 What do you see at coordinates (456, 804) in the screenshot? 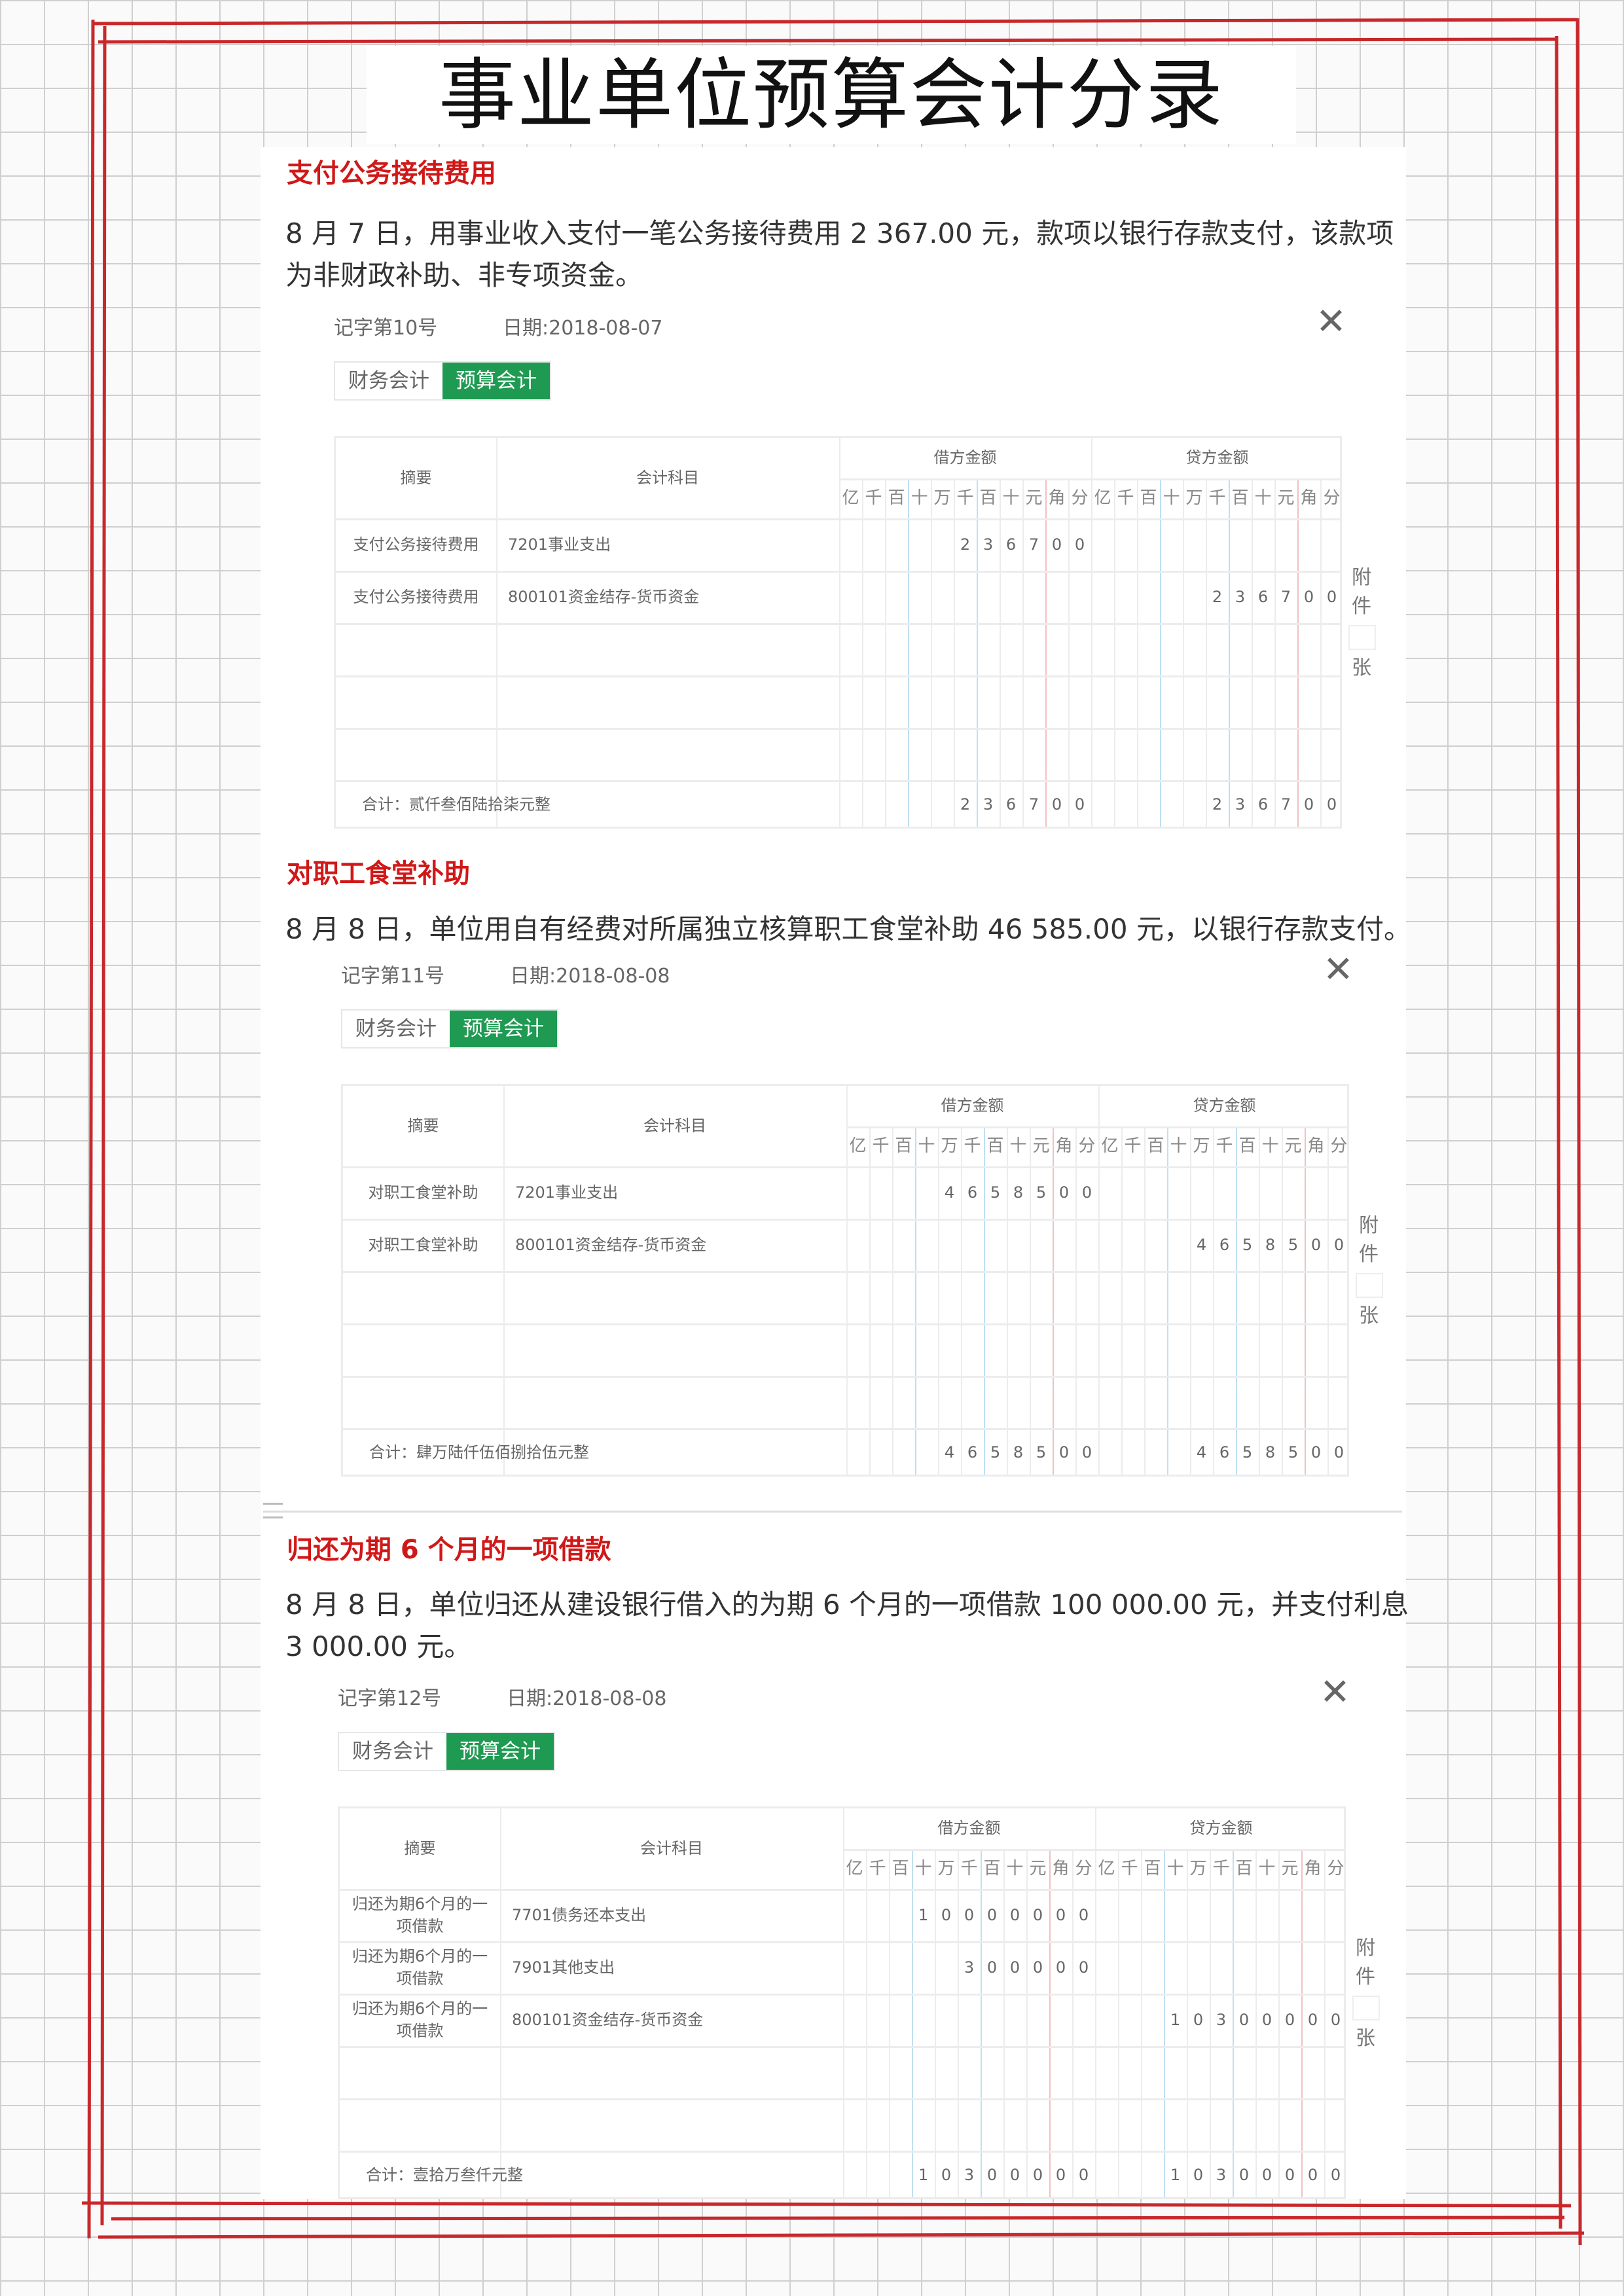
I see `total-label: 合计：贰仟叁佰陆拾柒元整` at bounding box center [456, 804].